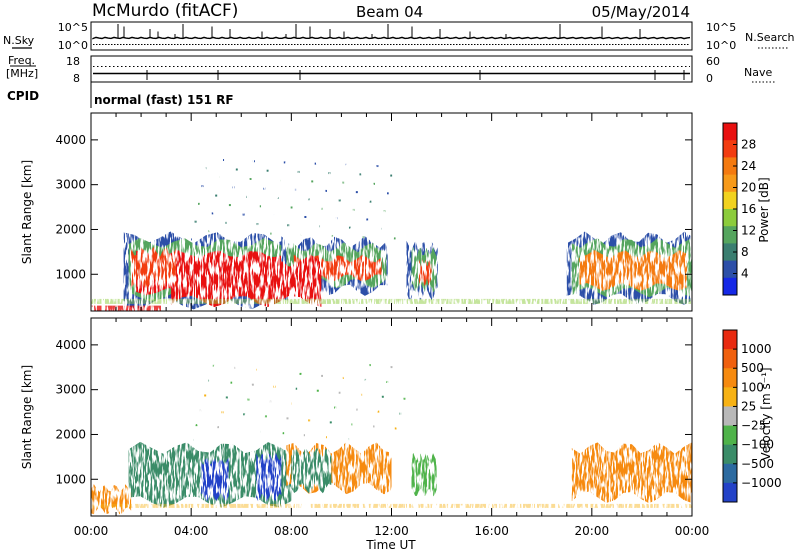  What do you see at coordinates (766, 413) in the screenshot?
I see `velocity-colorbar-label: Velocity [m s⁻¹]` at bounding box center [766, 413].